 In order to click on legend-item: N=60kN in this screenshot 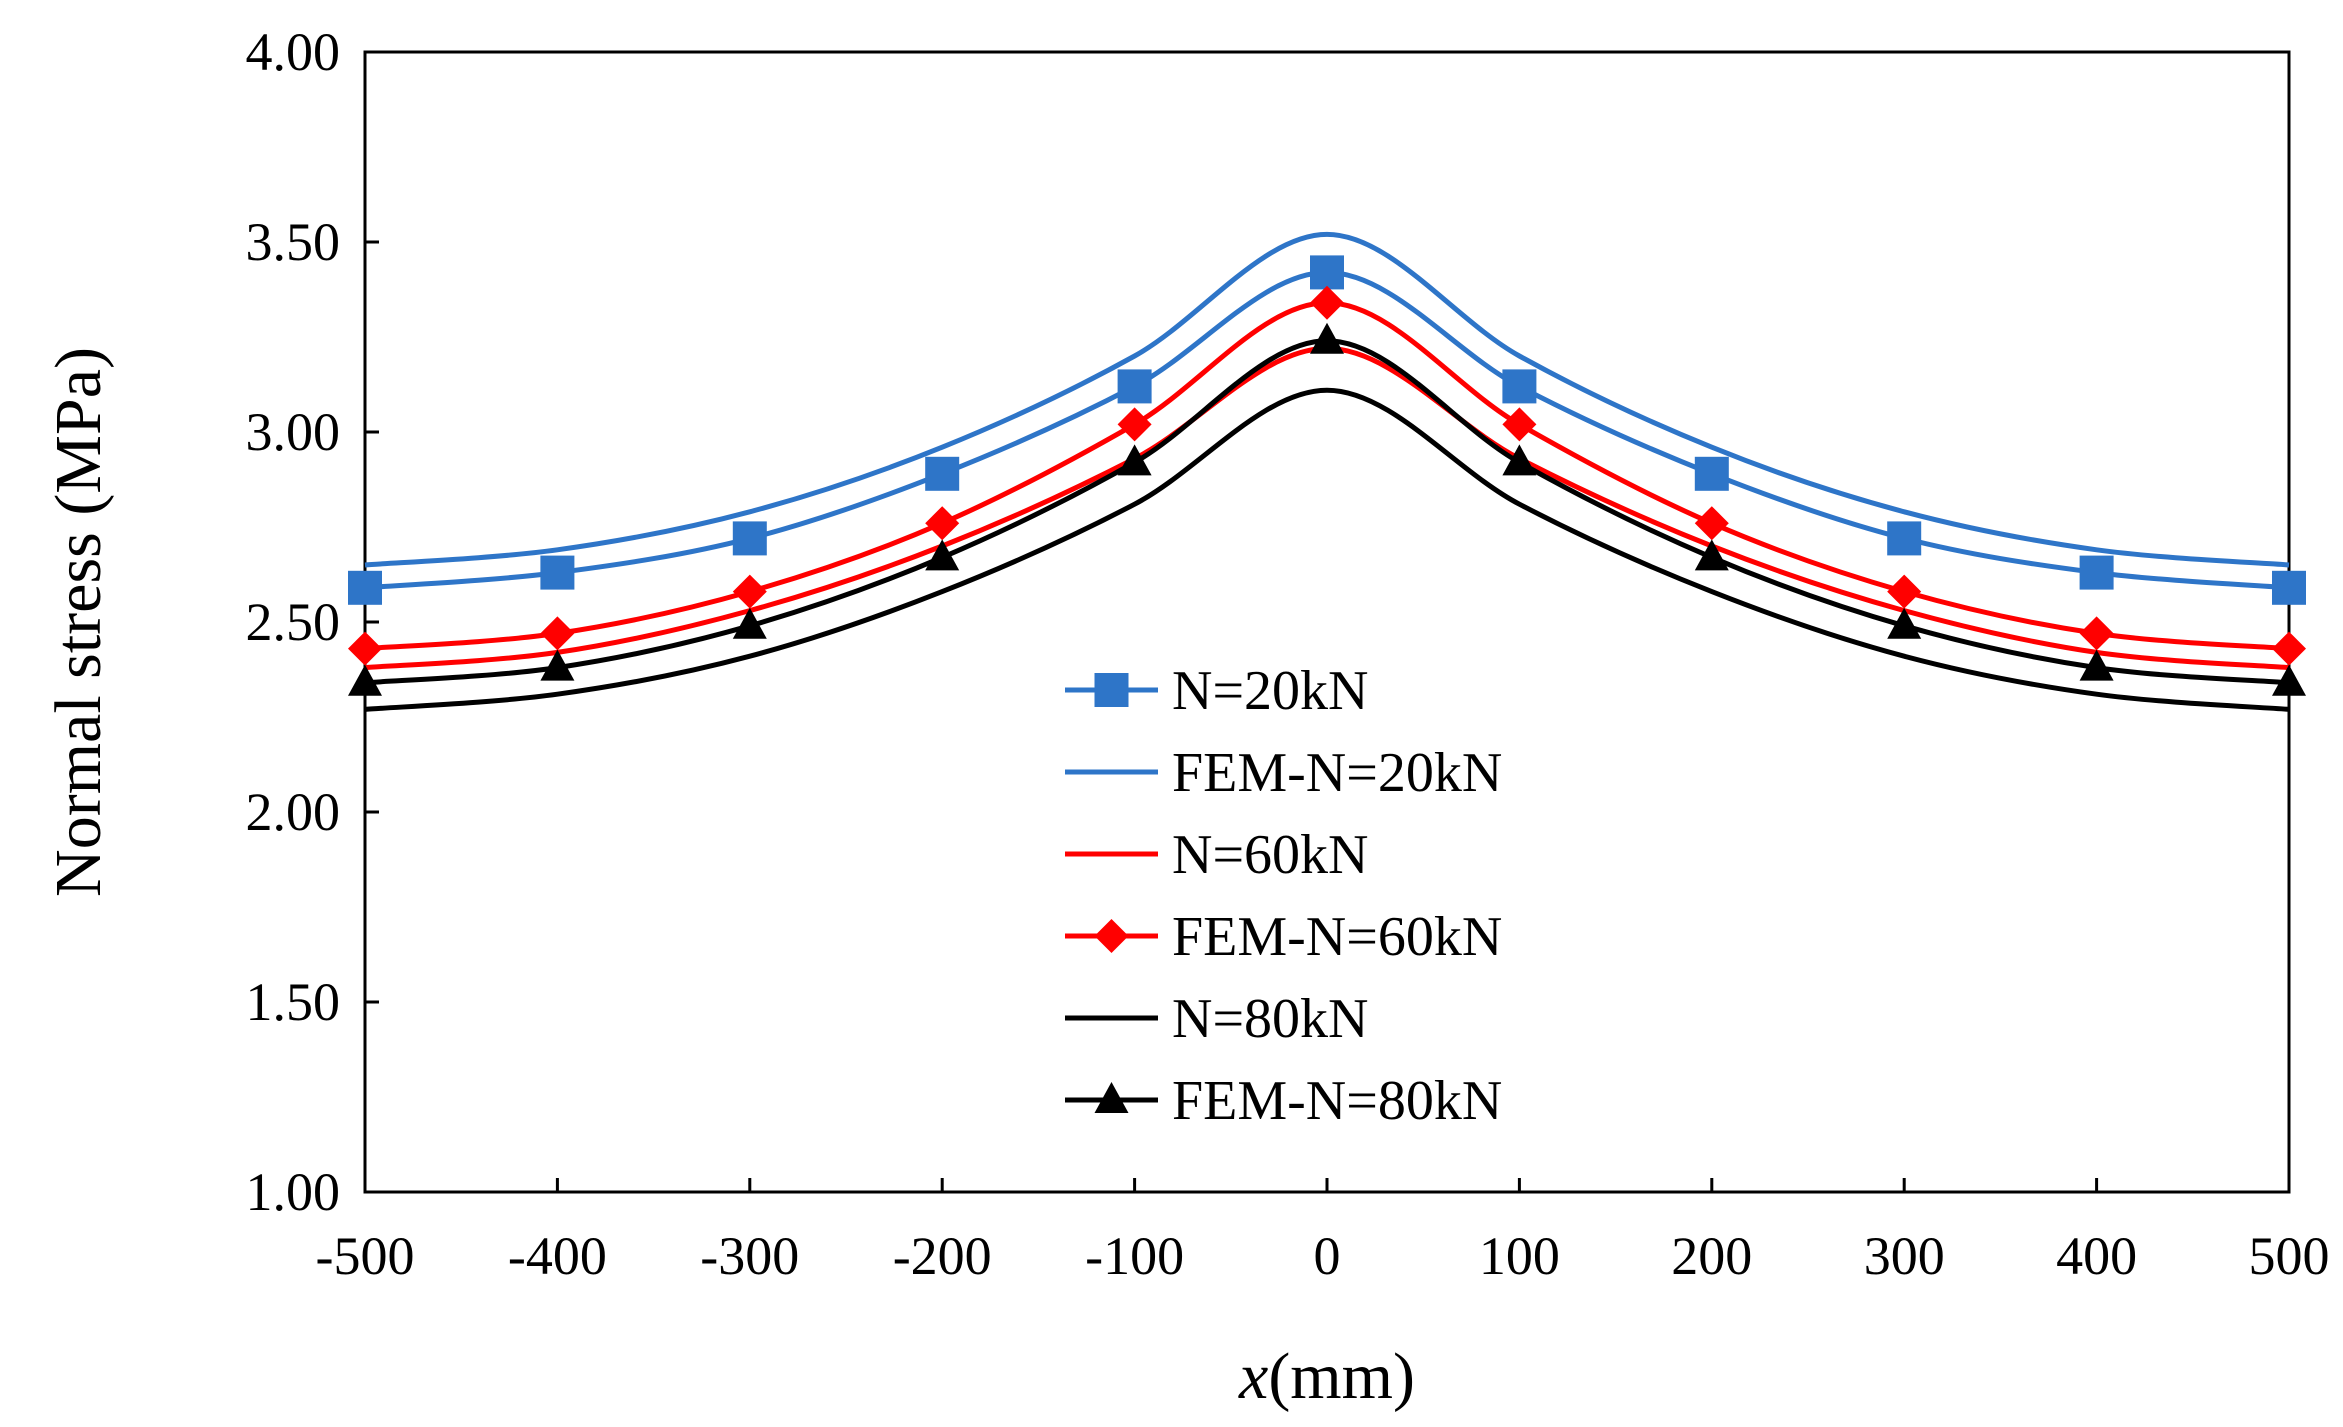, I will do `click(1216, 855)`.